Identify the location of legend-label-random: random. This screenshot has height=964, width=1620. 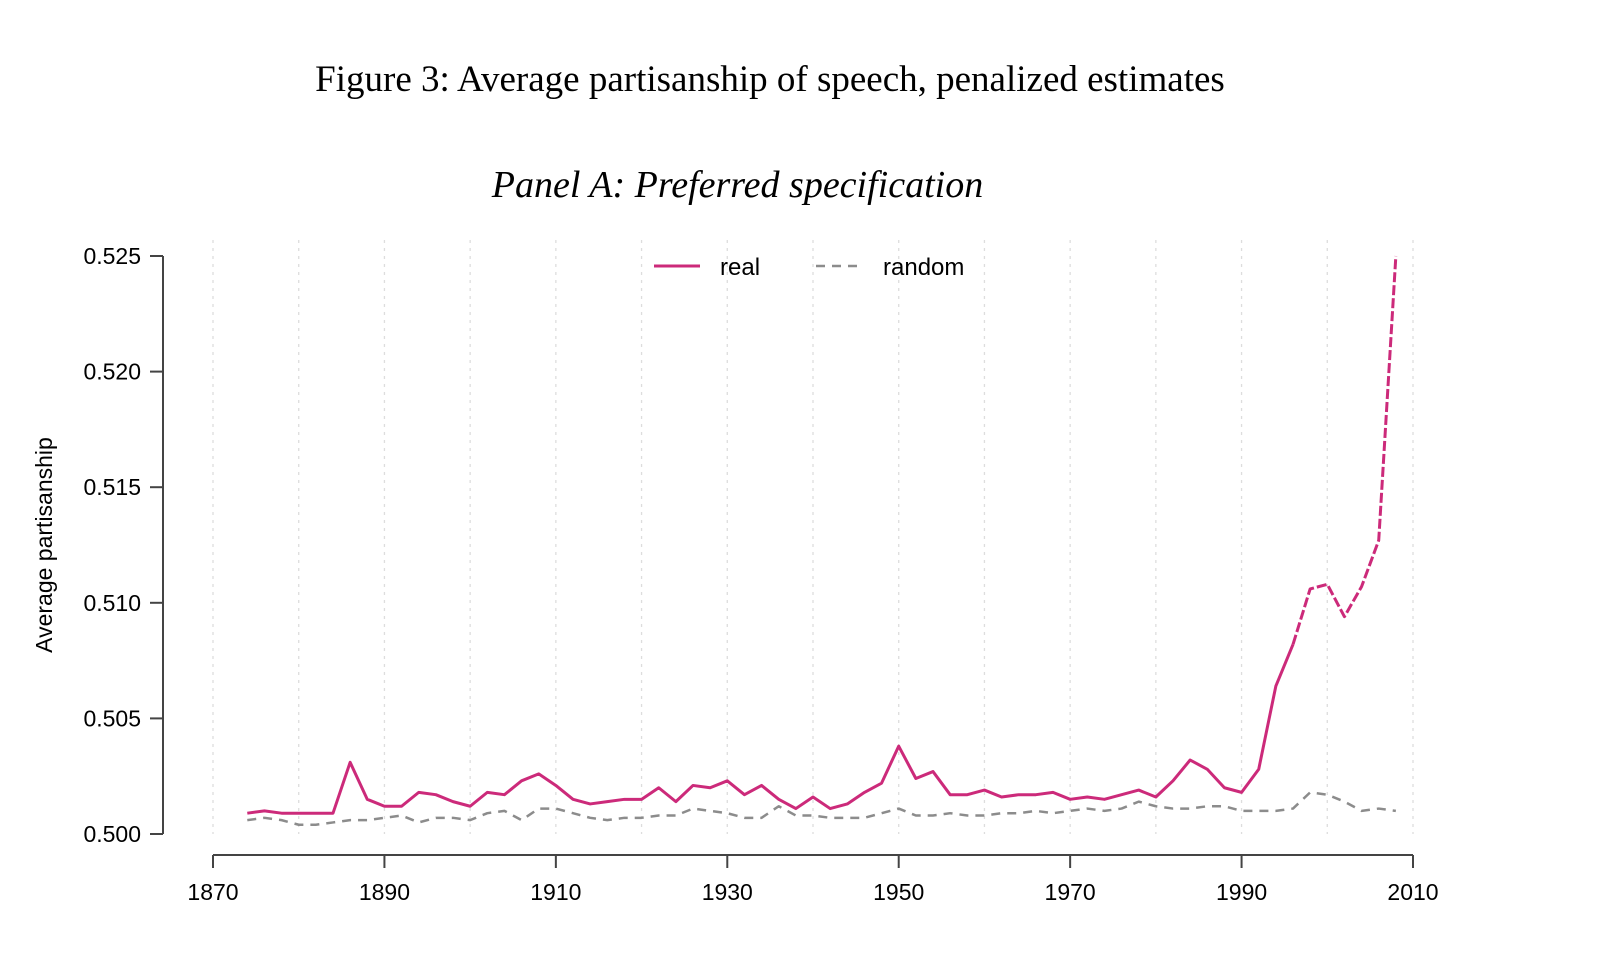
(923, 267).